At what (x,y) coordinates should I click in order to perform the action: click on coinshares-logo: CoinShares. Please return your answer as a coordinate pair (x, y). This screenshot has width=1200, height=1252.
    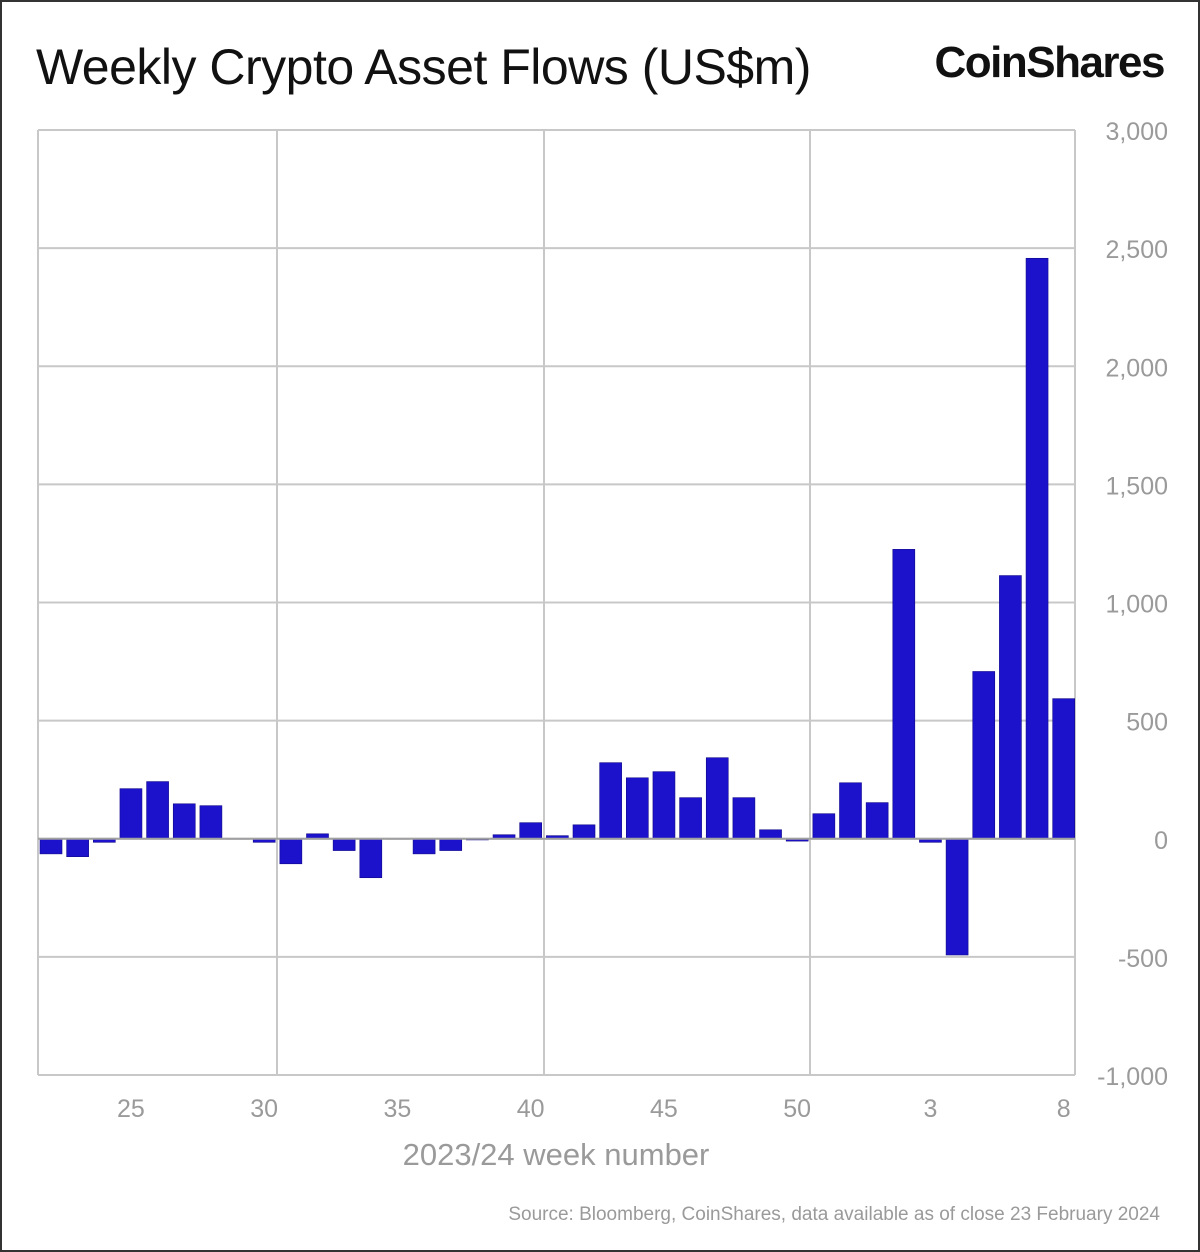
    Looking at the image, I should click on (1049, 62).